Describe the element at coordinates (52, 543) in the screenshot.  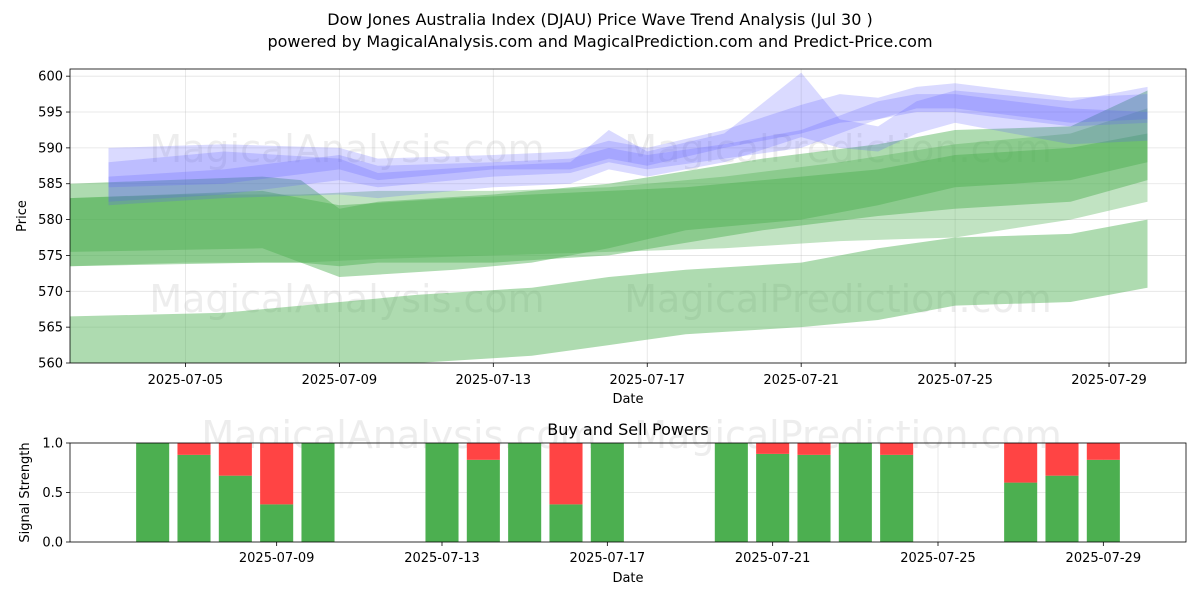
I see `y-tick-label: 0.0` at that location.